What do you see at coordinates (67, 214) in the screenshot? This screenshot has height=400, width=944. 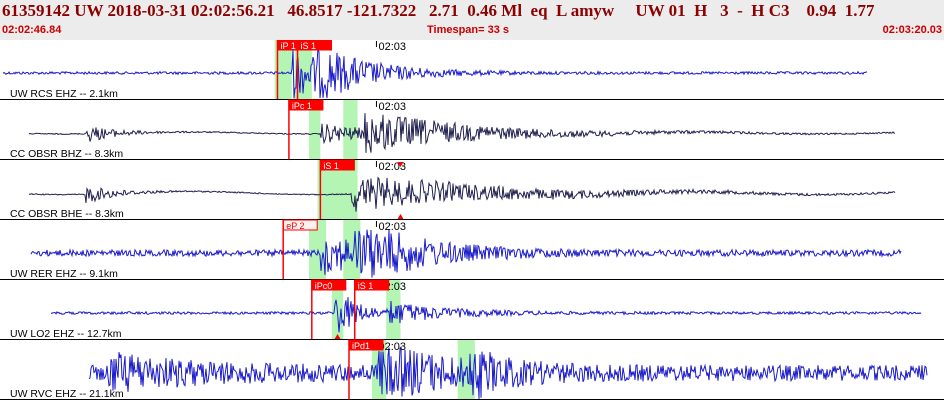 I see `station-label: CC OBSR BHE -- 8.3km` at bounding box center [67, 214].